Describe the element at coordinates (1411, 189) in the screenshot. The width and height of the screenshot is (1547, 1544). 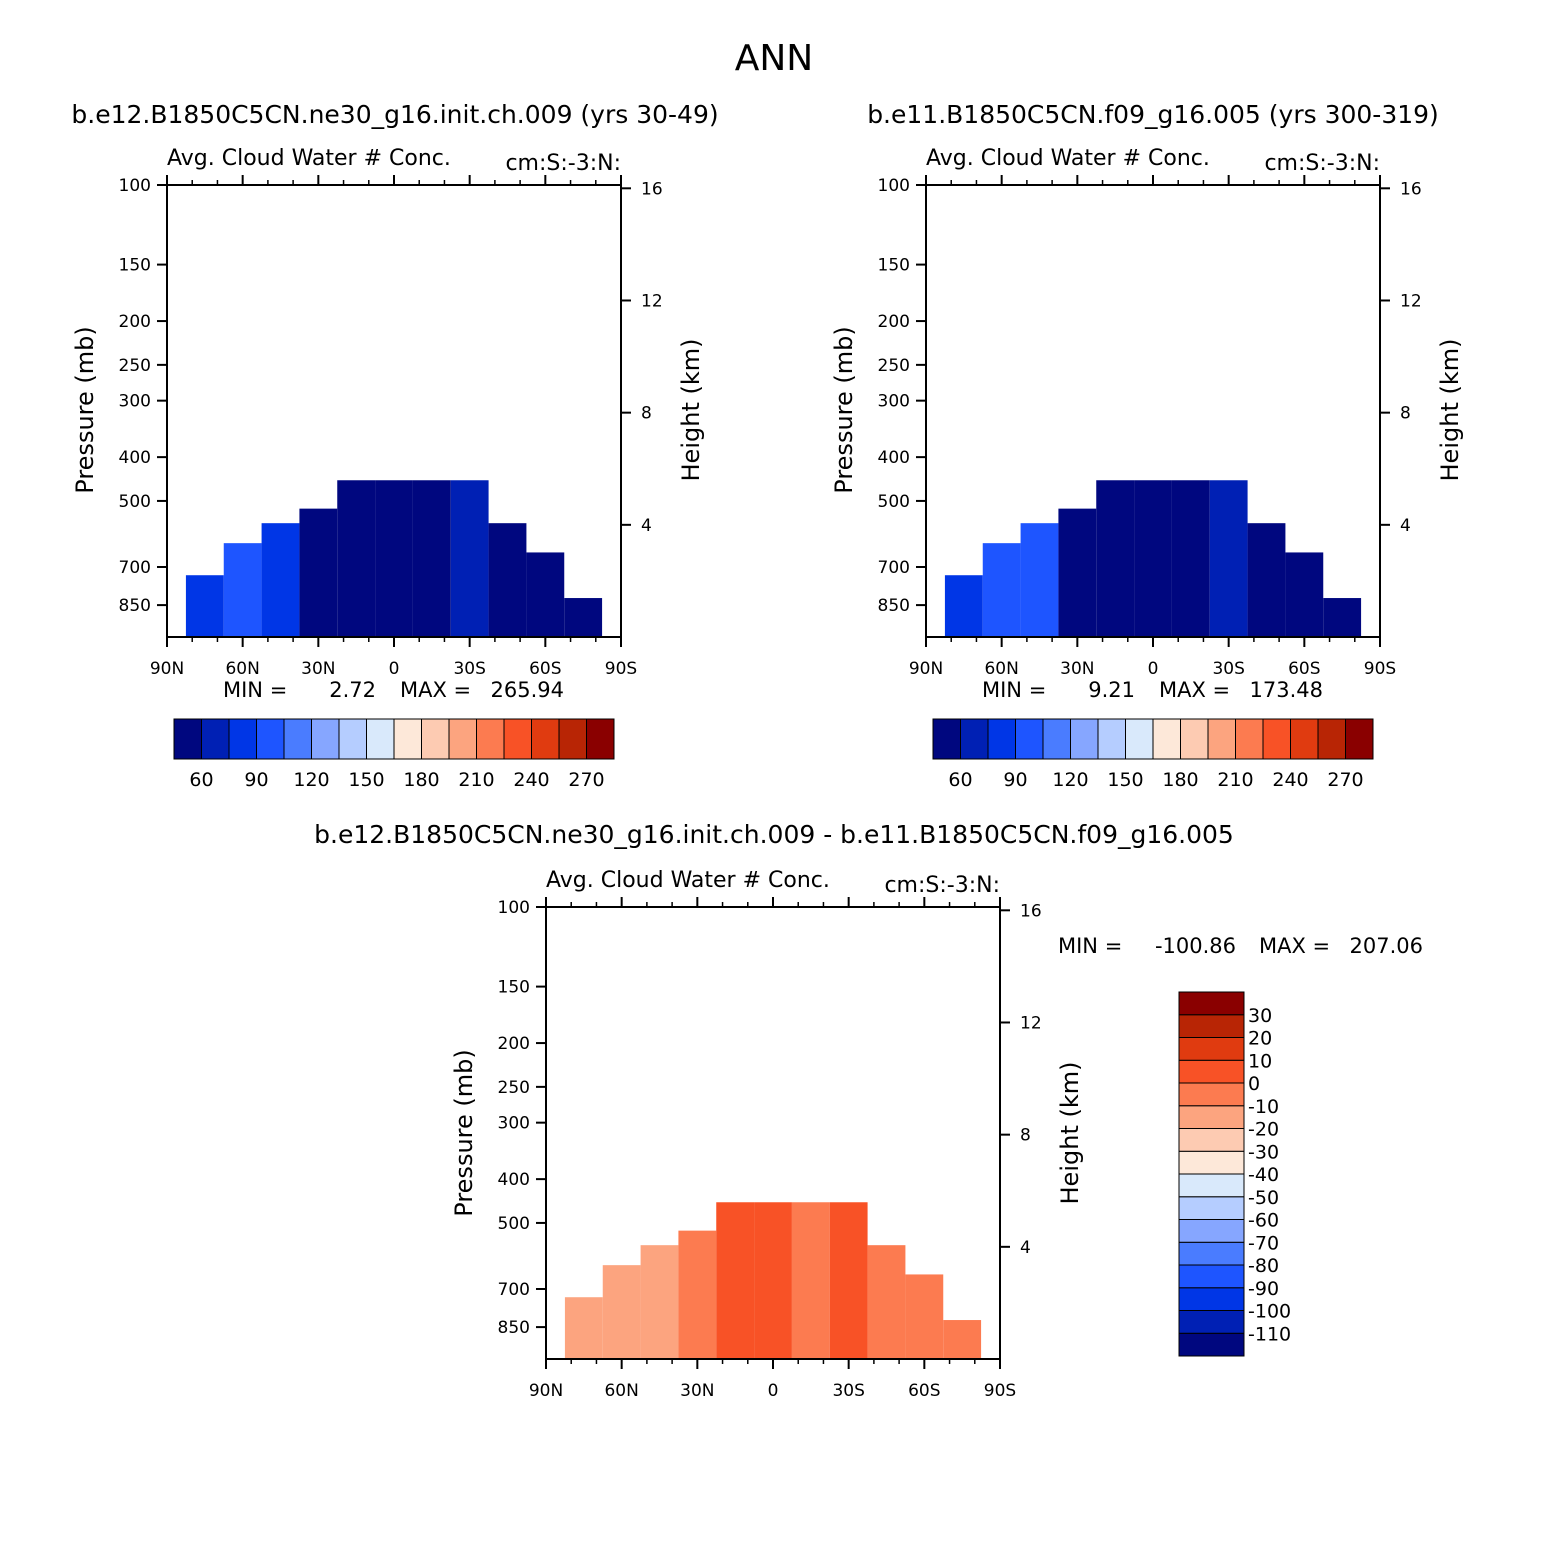
I see `y-right-tick-label: 16` at that location.